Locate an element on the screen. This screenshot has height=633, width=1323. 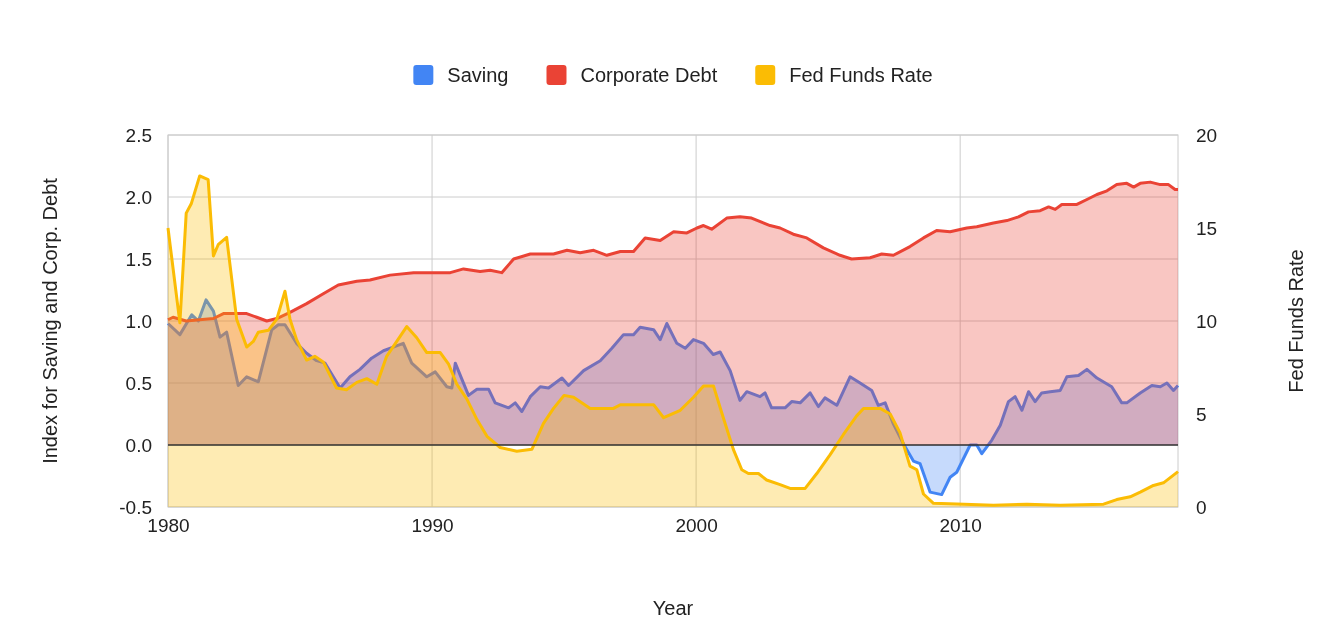
x-tick-label: 1980 is located at coordinates (168, 526).